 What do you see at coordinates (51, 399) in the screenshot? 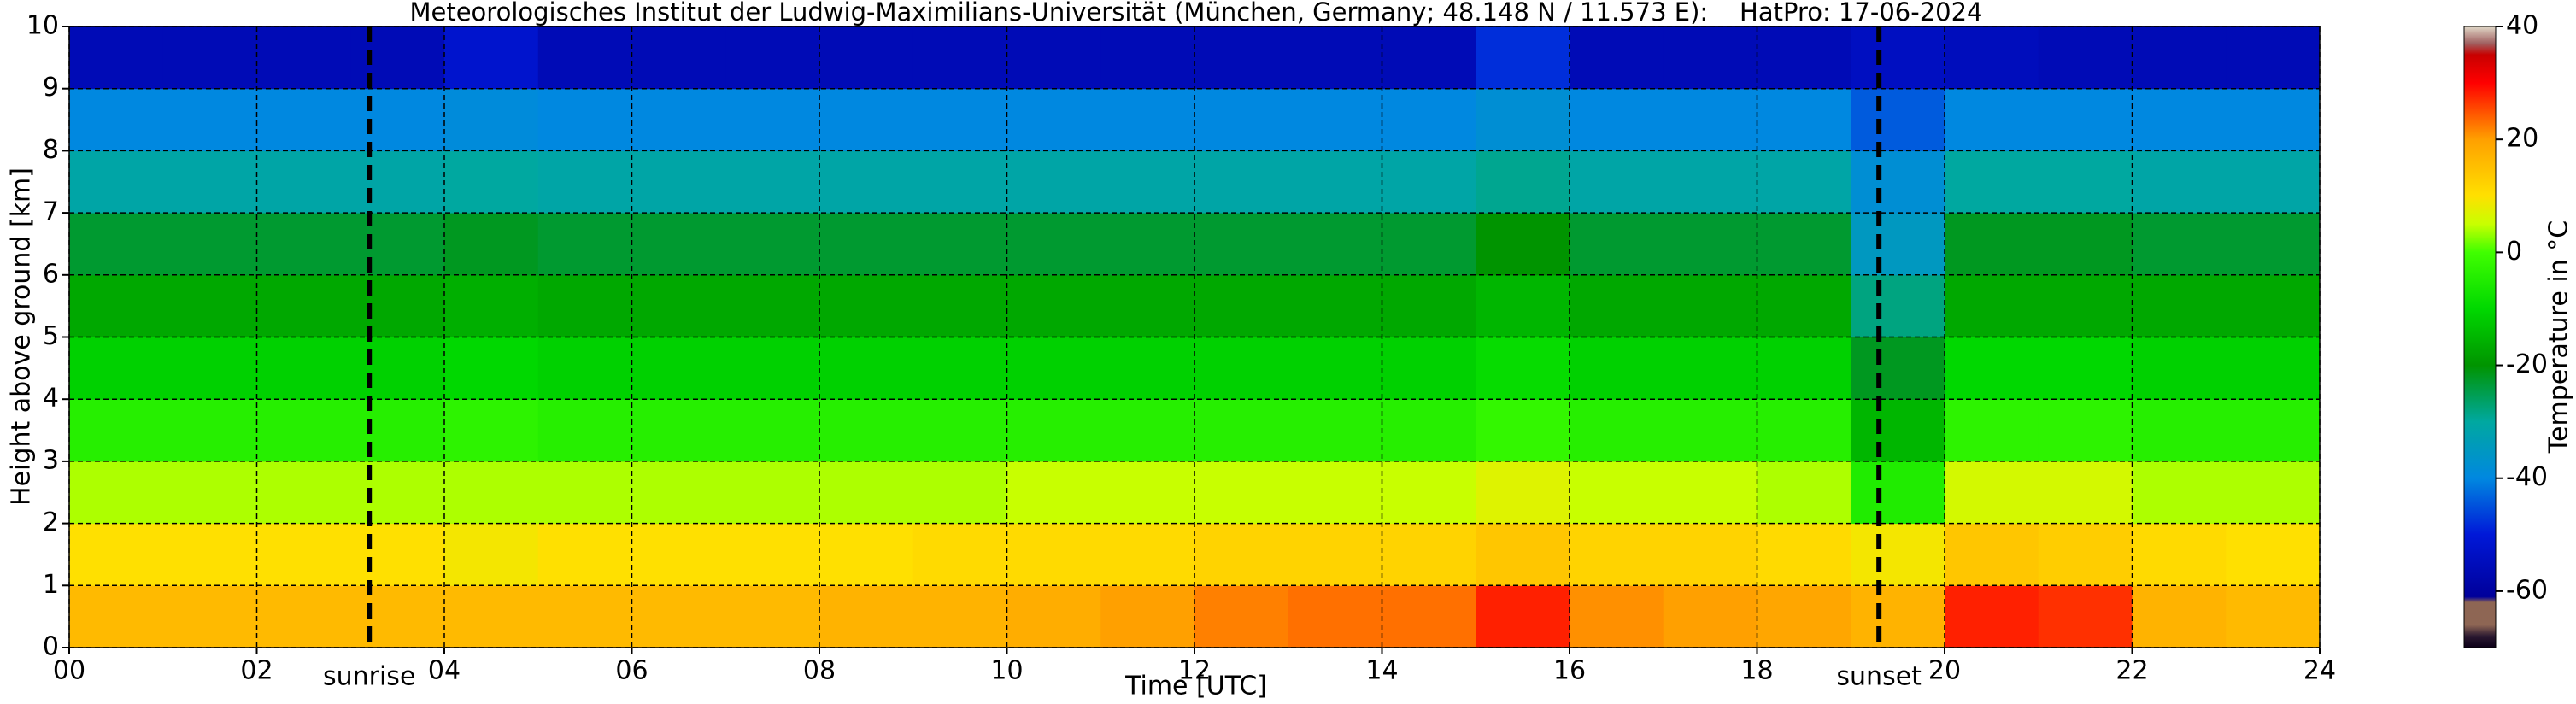
I see `y-tick-label: 4` at bounding box center [51, 399].